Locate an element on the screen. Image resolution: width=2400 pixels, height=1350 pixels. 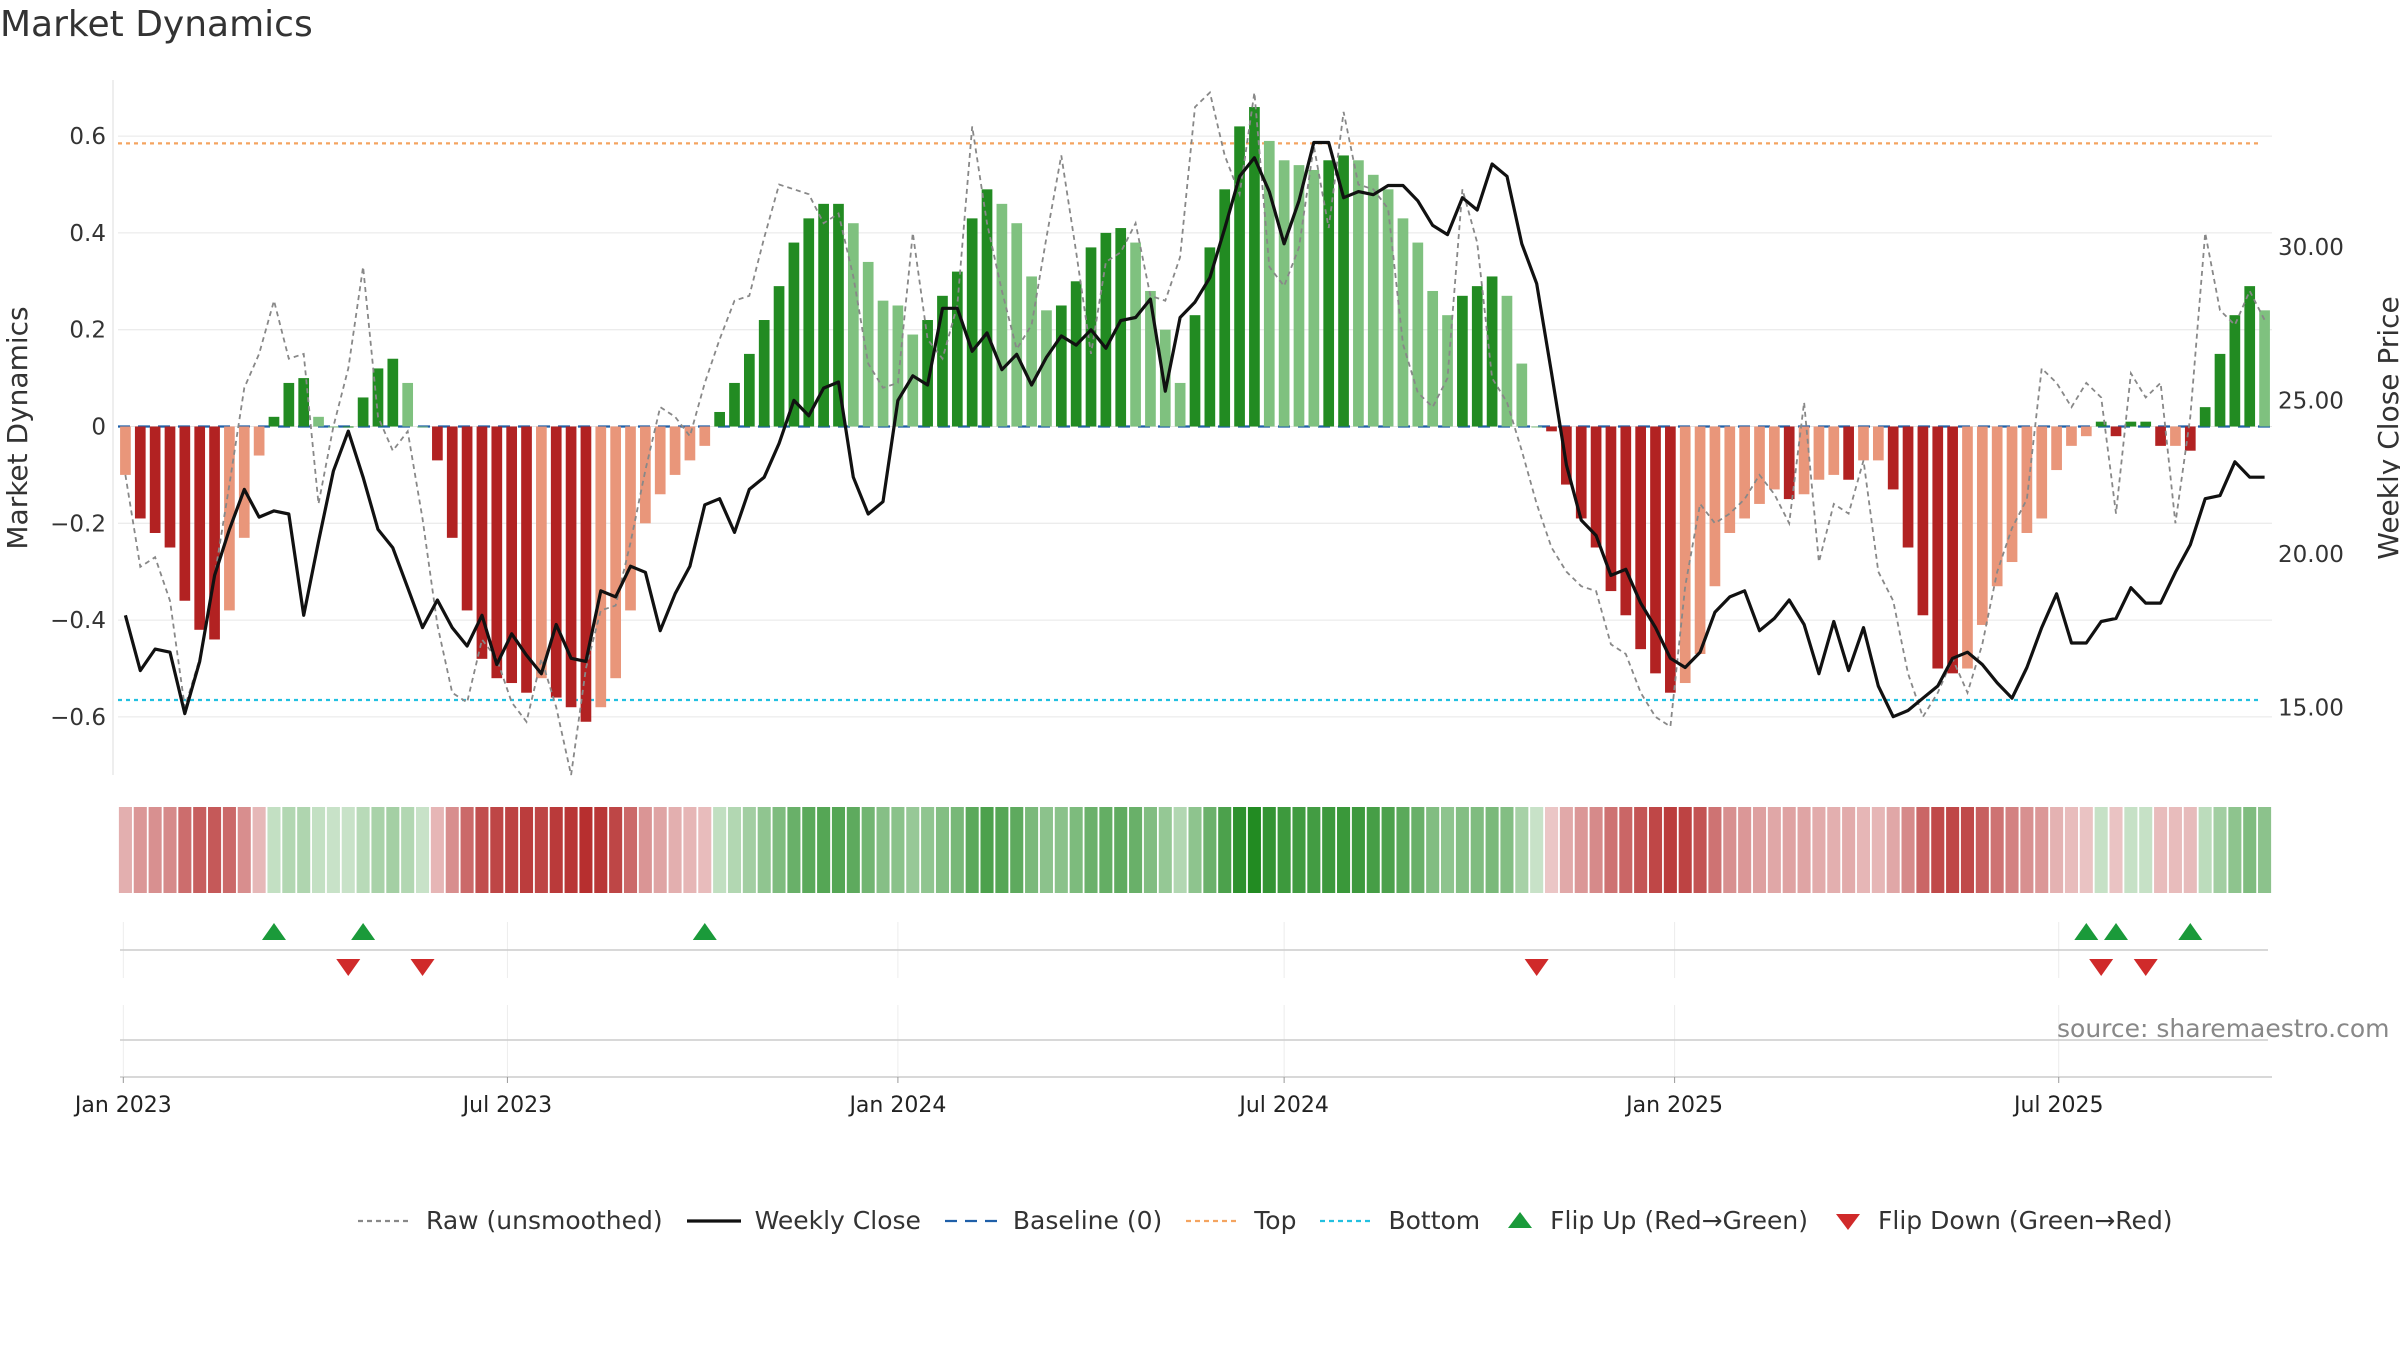
regime-strip is located at coordinates (1195, 850).